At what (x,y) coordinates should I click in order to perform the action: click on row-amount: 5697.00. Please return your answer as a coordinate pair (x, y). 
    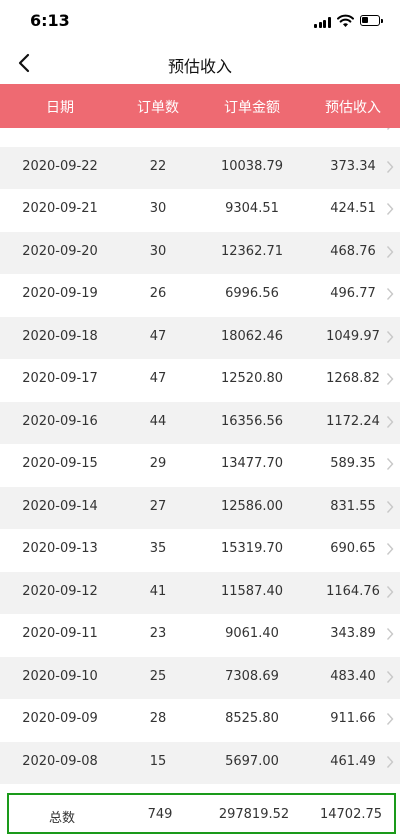
    Looking at the image, I should click on (252, 761).